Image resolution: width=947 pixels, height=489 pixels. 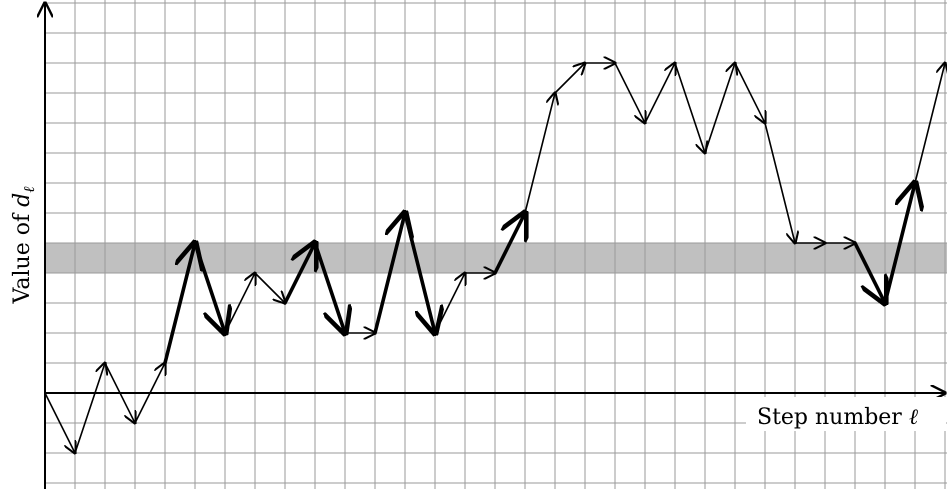 I want to click on y-axis-label-prefix: Value of, so click(x=22, y=256).